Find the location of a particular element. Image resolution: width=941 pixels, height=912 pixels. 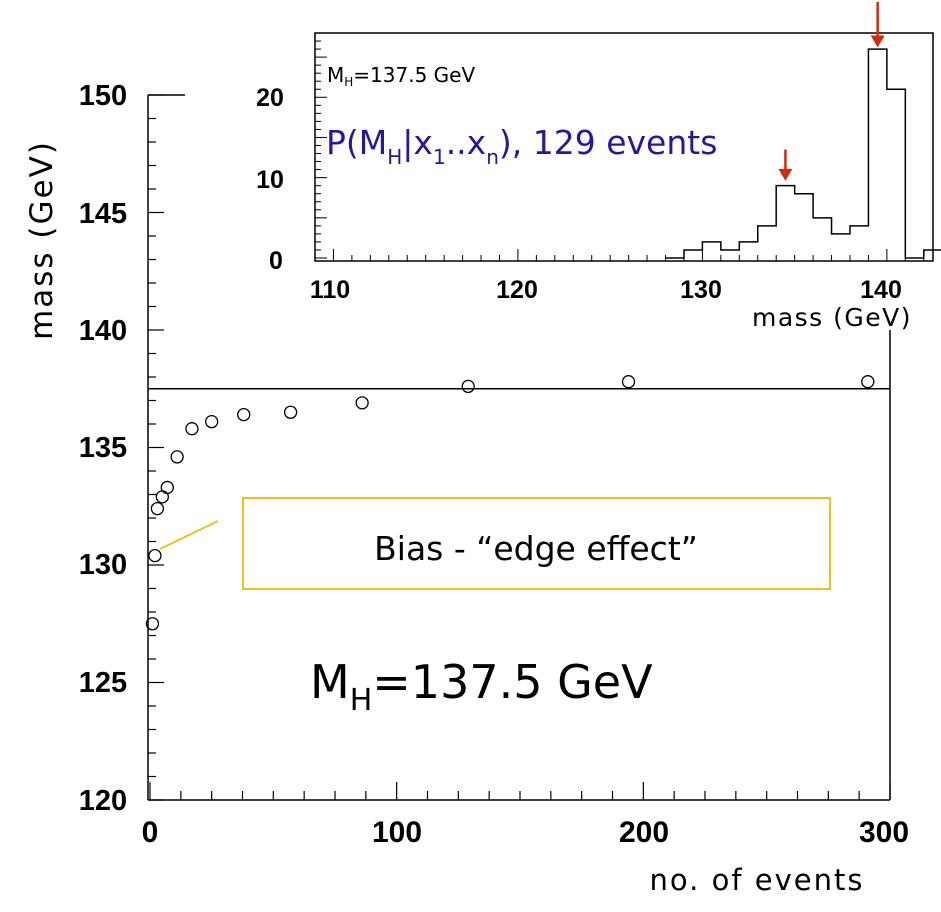

callout-box is located at coordinates (536, 543).